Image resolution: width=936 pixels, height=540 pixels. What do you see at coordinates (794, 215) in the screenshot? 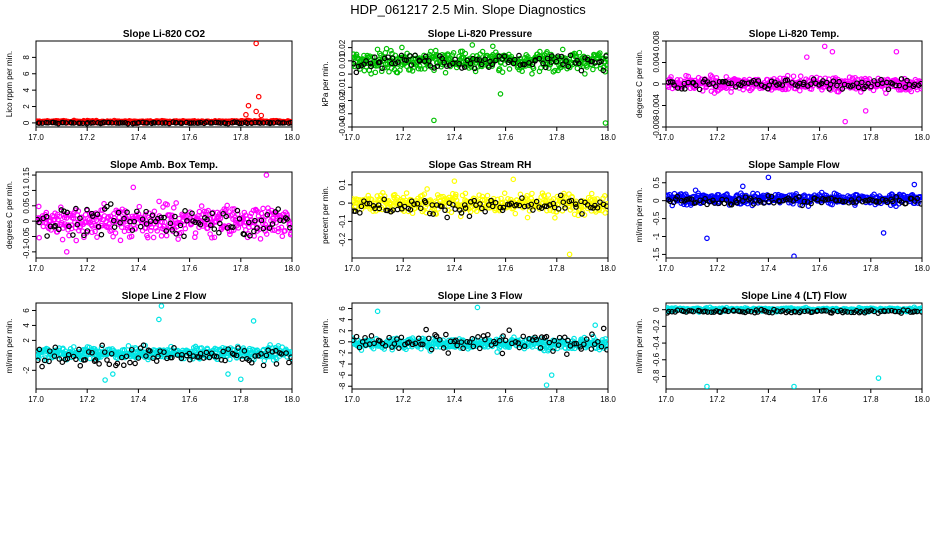
I see `plot-frame` at bounding box center [794, 215].